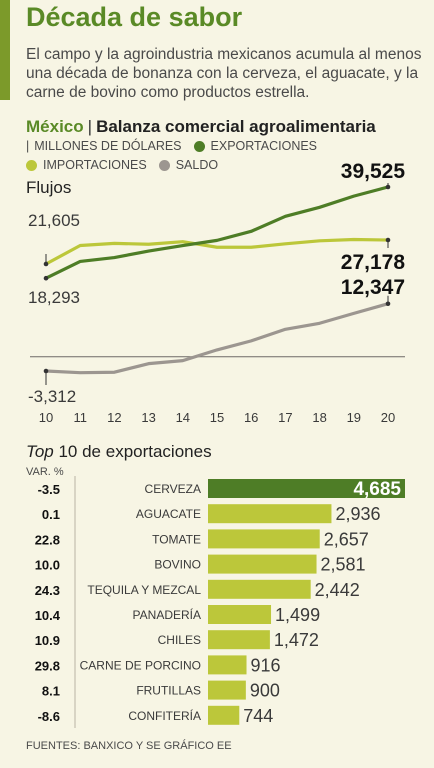 The height and width of the screenshot is (768, 434). What do you see at coordinates (337, 590) in the screenshot?
I see `bar-value-label: 2,442` at bounding box center [337, 590].